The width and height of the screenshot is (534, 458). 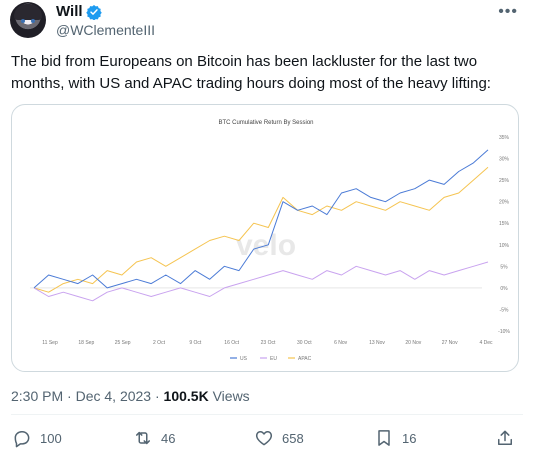 What do you see at coordinates (123, 343) in the screenshot?
I see `chart-x-tick-label: 25 Sep` at bounding box center [123, 343].